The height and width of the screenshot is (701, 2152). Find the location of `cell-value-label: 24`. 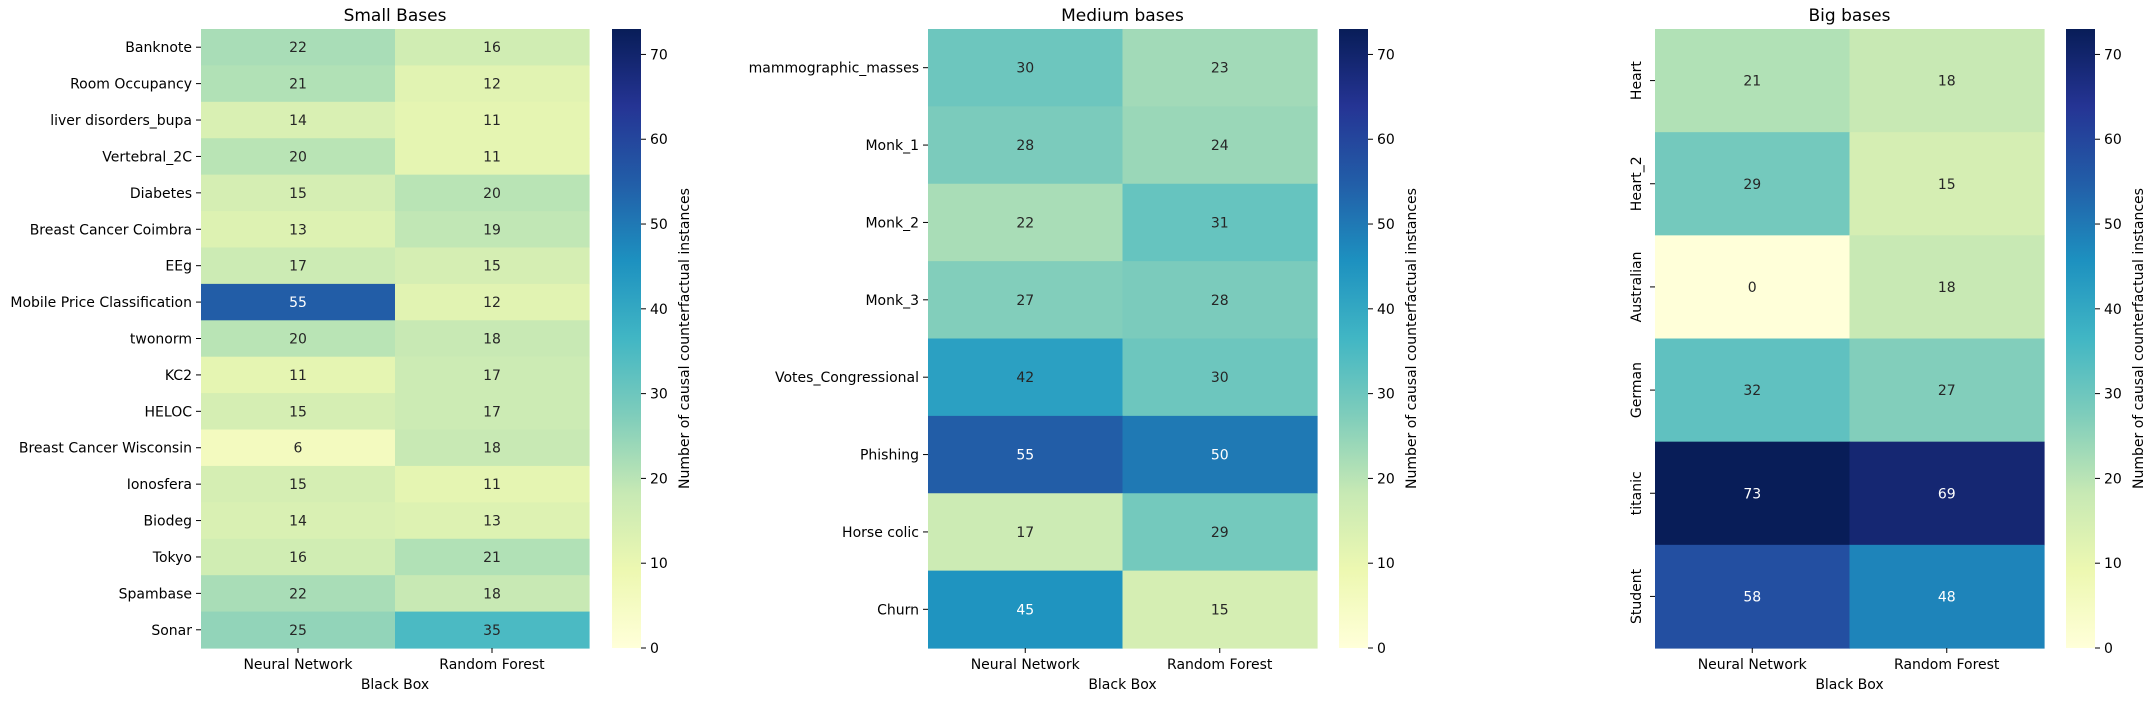

cell-value-label: 24 is located at coordinates (1220, 146).